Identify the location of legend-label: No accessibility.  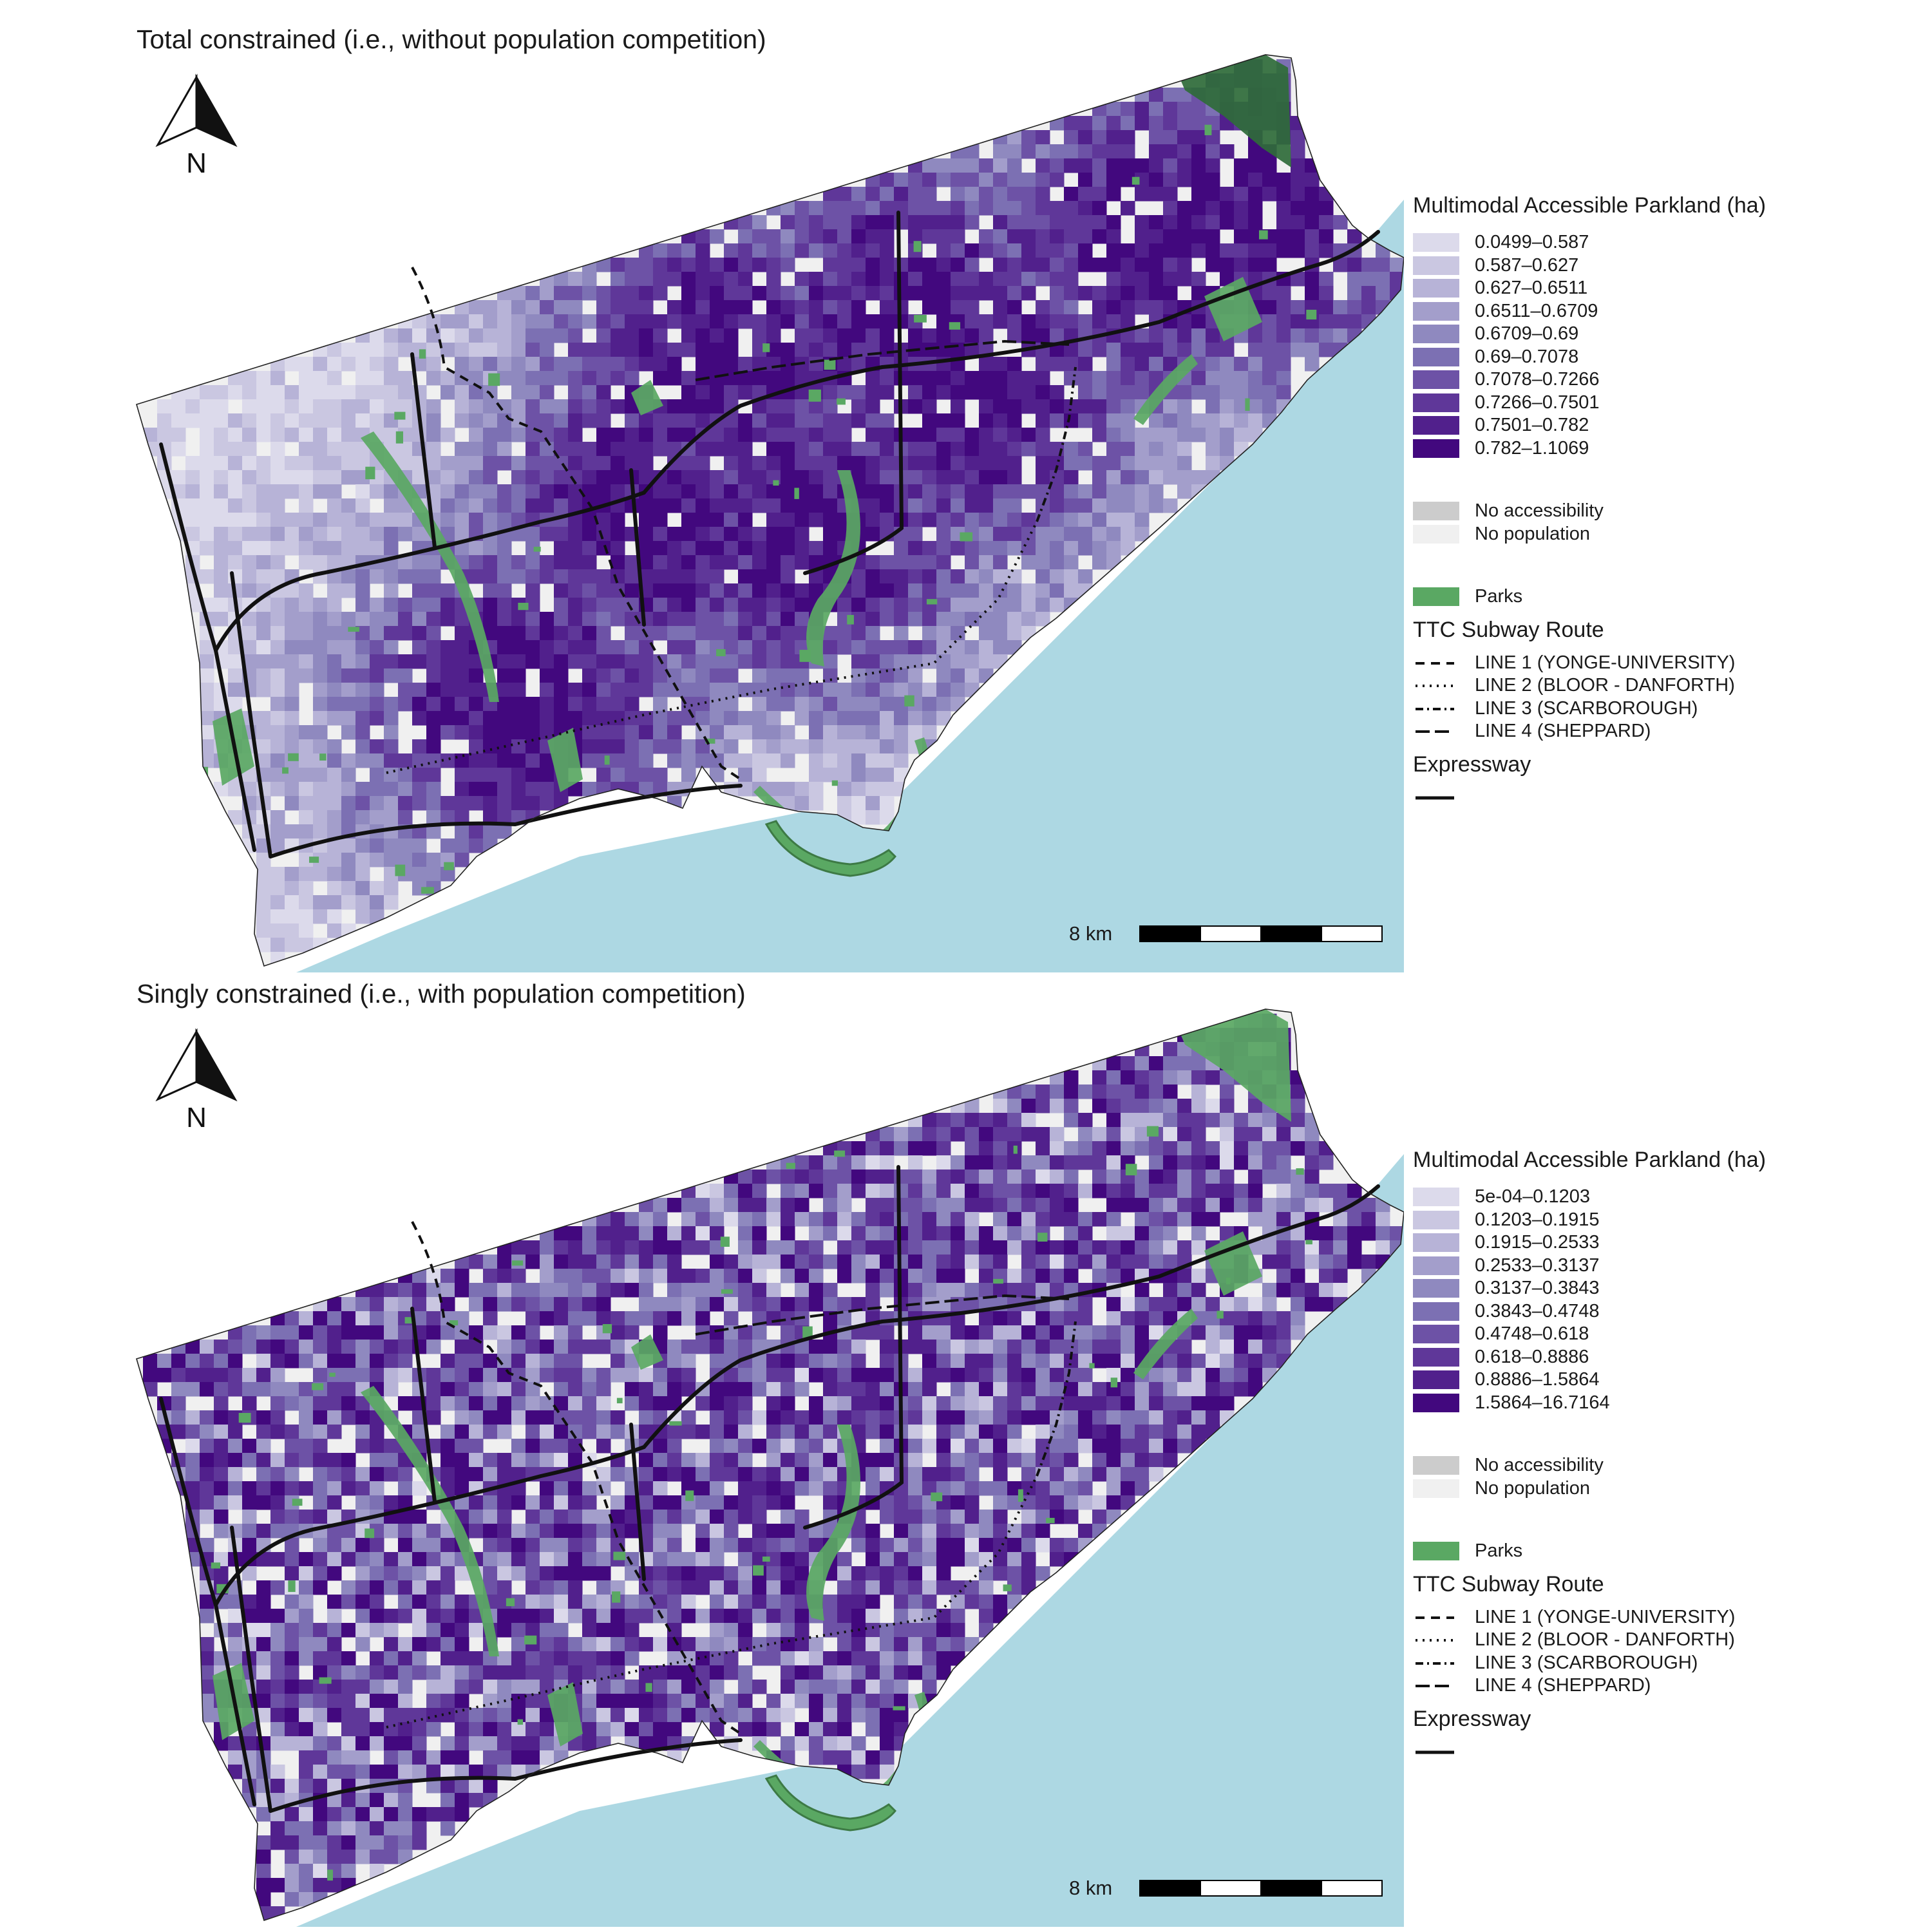
(1539, 511).